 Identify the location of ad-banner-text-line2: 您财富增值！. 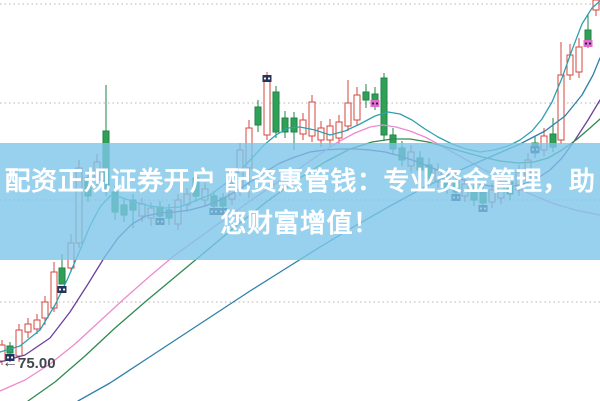
(300, 222).